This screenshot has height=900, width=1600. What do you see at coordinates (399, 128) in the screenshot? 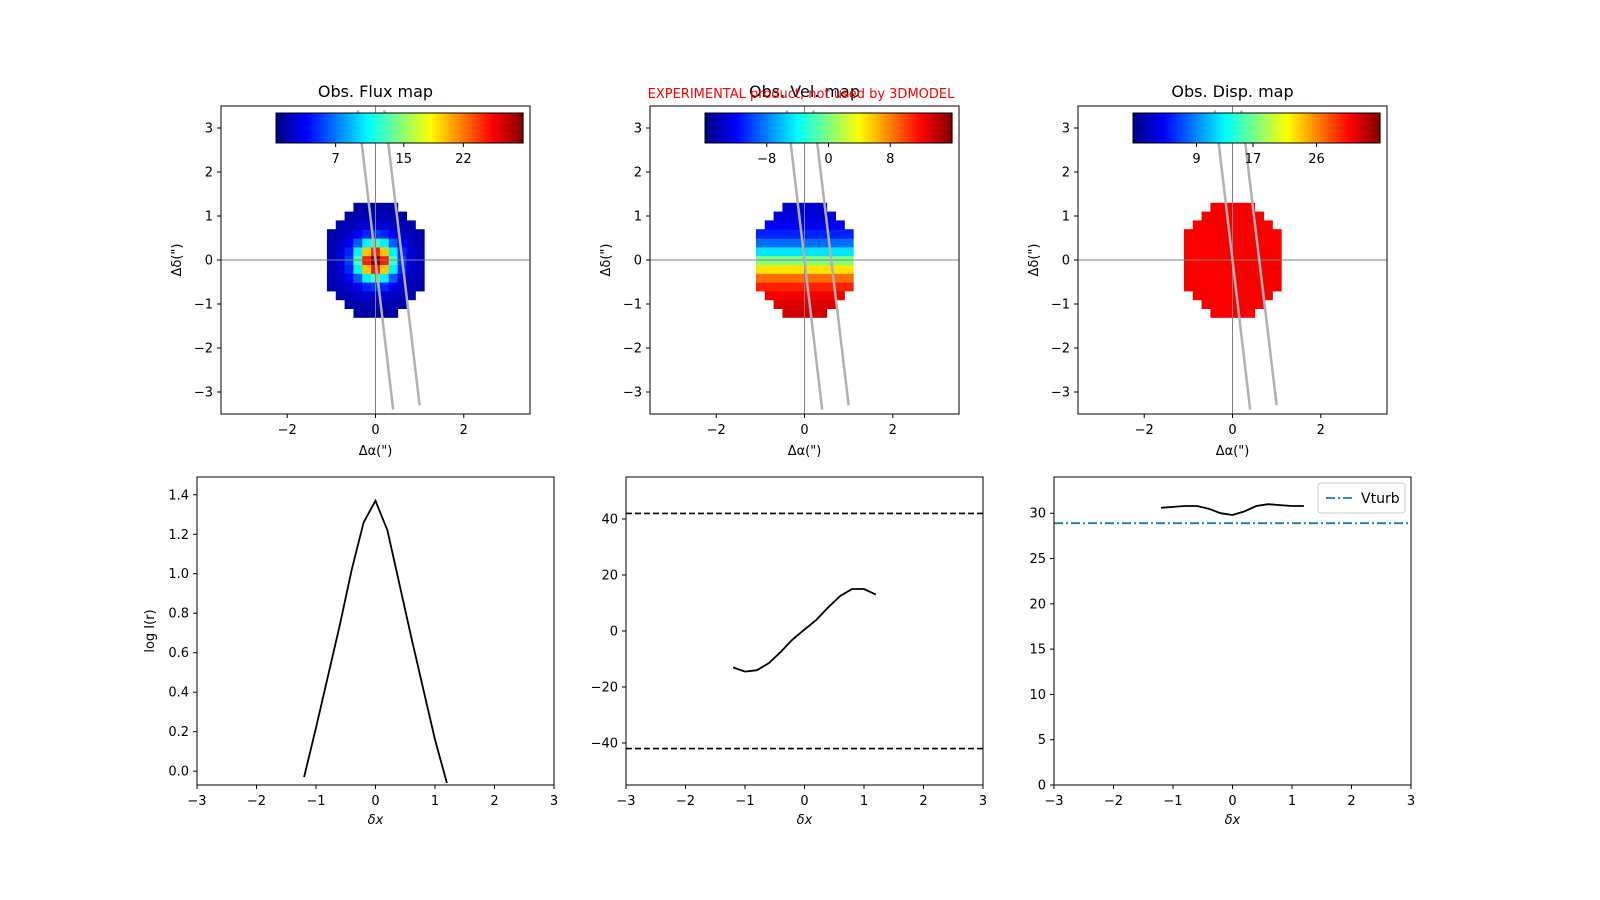
I see `colorbar-frame` at bounding box center [399, 128].